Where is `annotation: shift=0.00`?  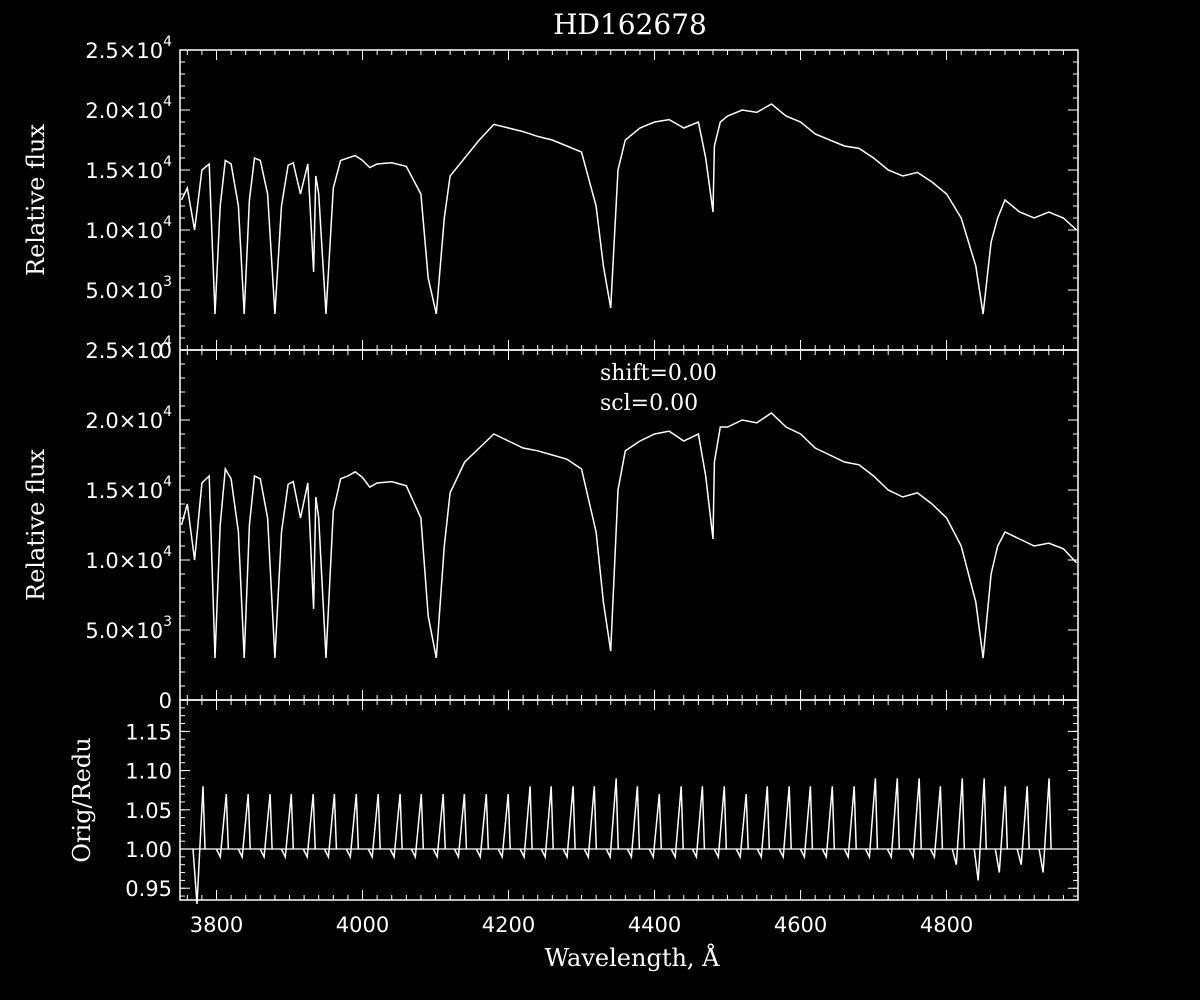 annotation: shift=0.00 is located at coordinates (658, 373).